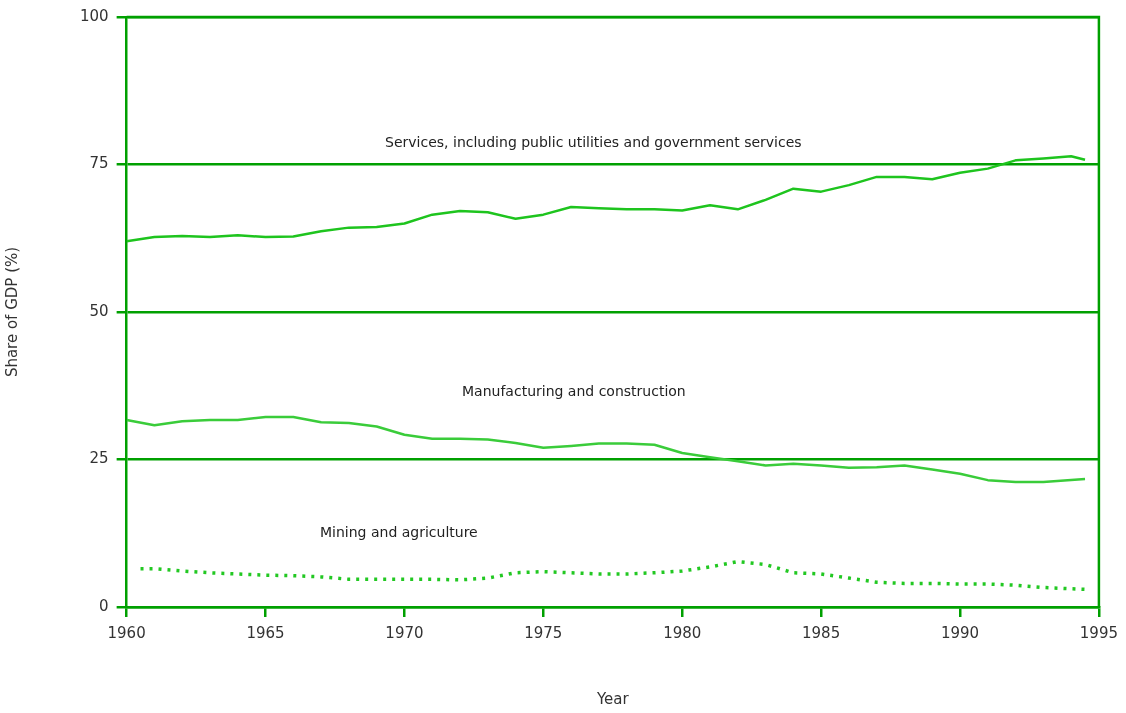 This screenshot has height=713, width=1126. What do you see at coordinates (821, 632) in the screenshot?
I see `x-tick-label: 1985` at bounding box center [821, 632].